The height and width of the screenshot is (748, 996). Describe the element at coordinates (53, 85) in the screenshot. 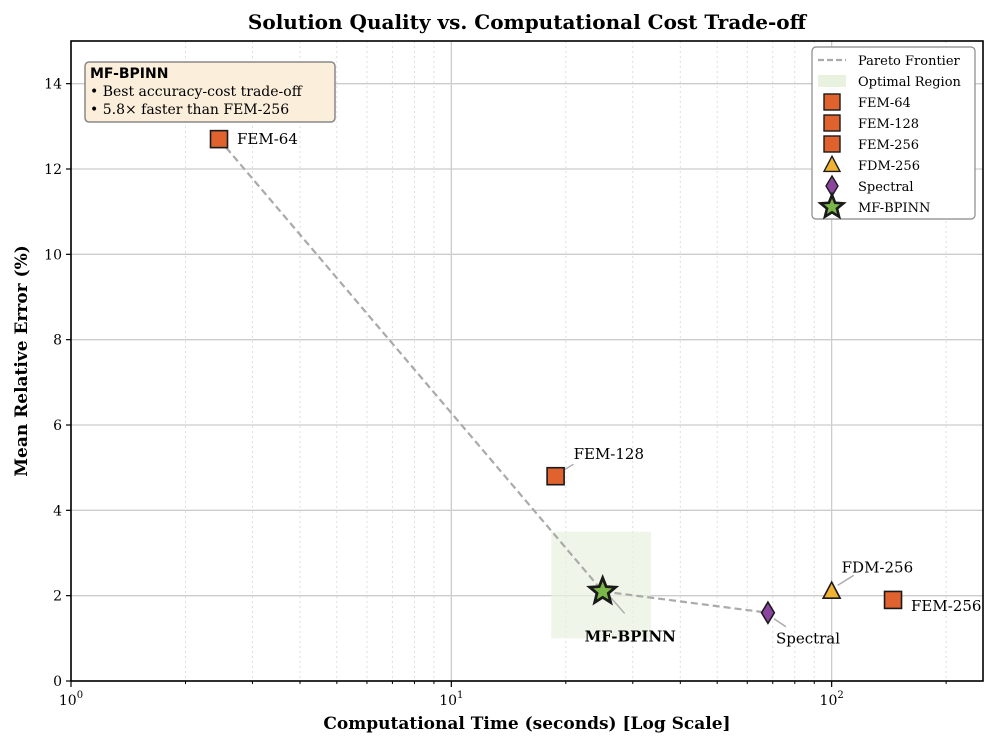

I see `y-tick-label: 14` at that location.